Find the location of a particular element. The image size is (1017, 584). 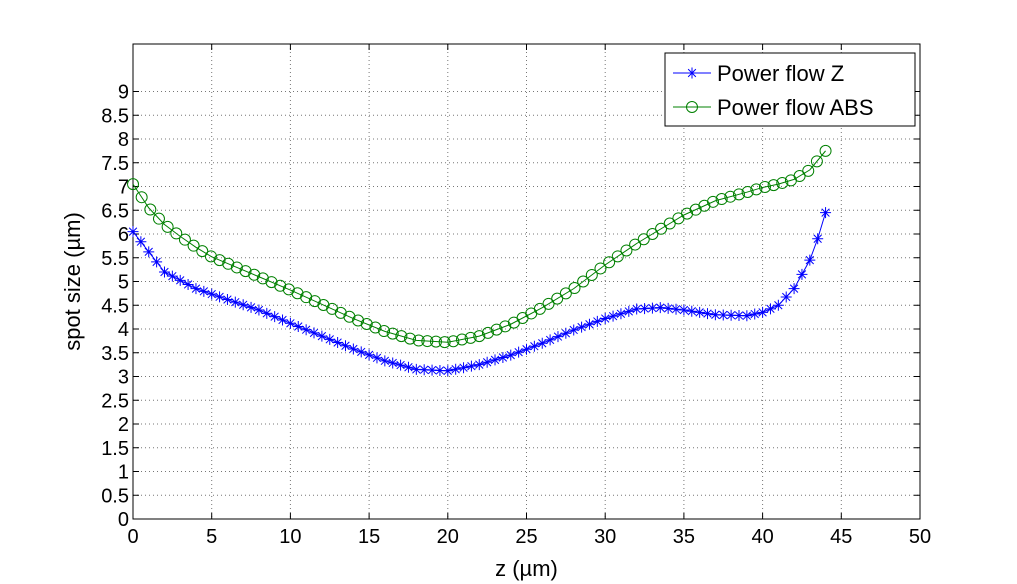

legend-box is located at coordinates (790, 89).